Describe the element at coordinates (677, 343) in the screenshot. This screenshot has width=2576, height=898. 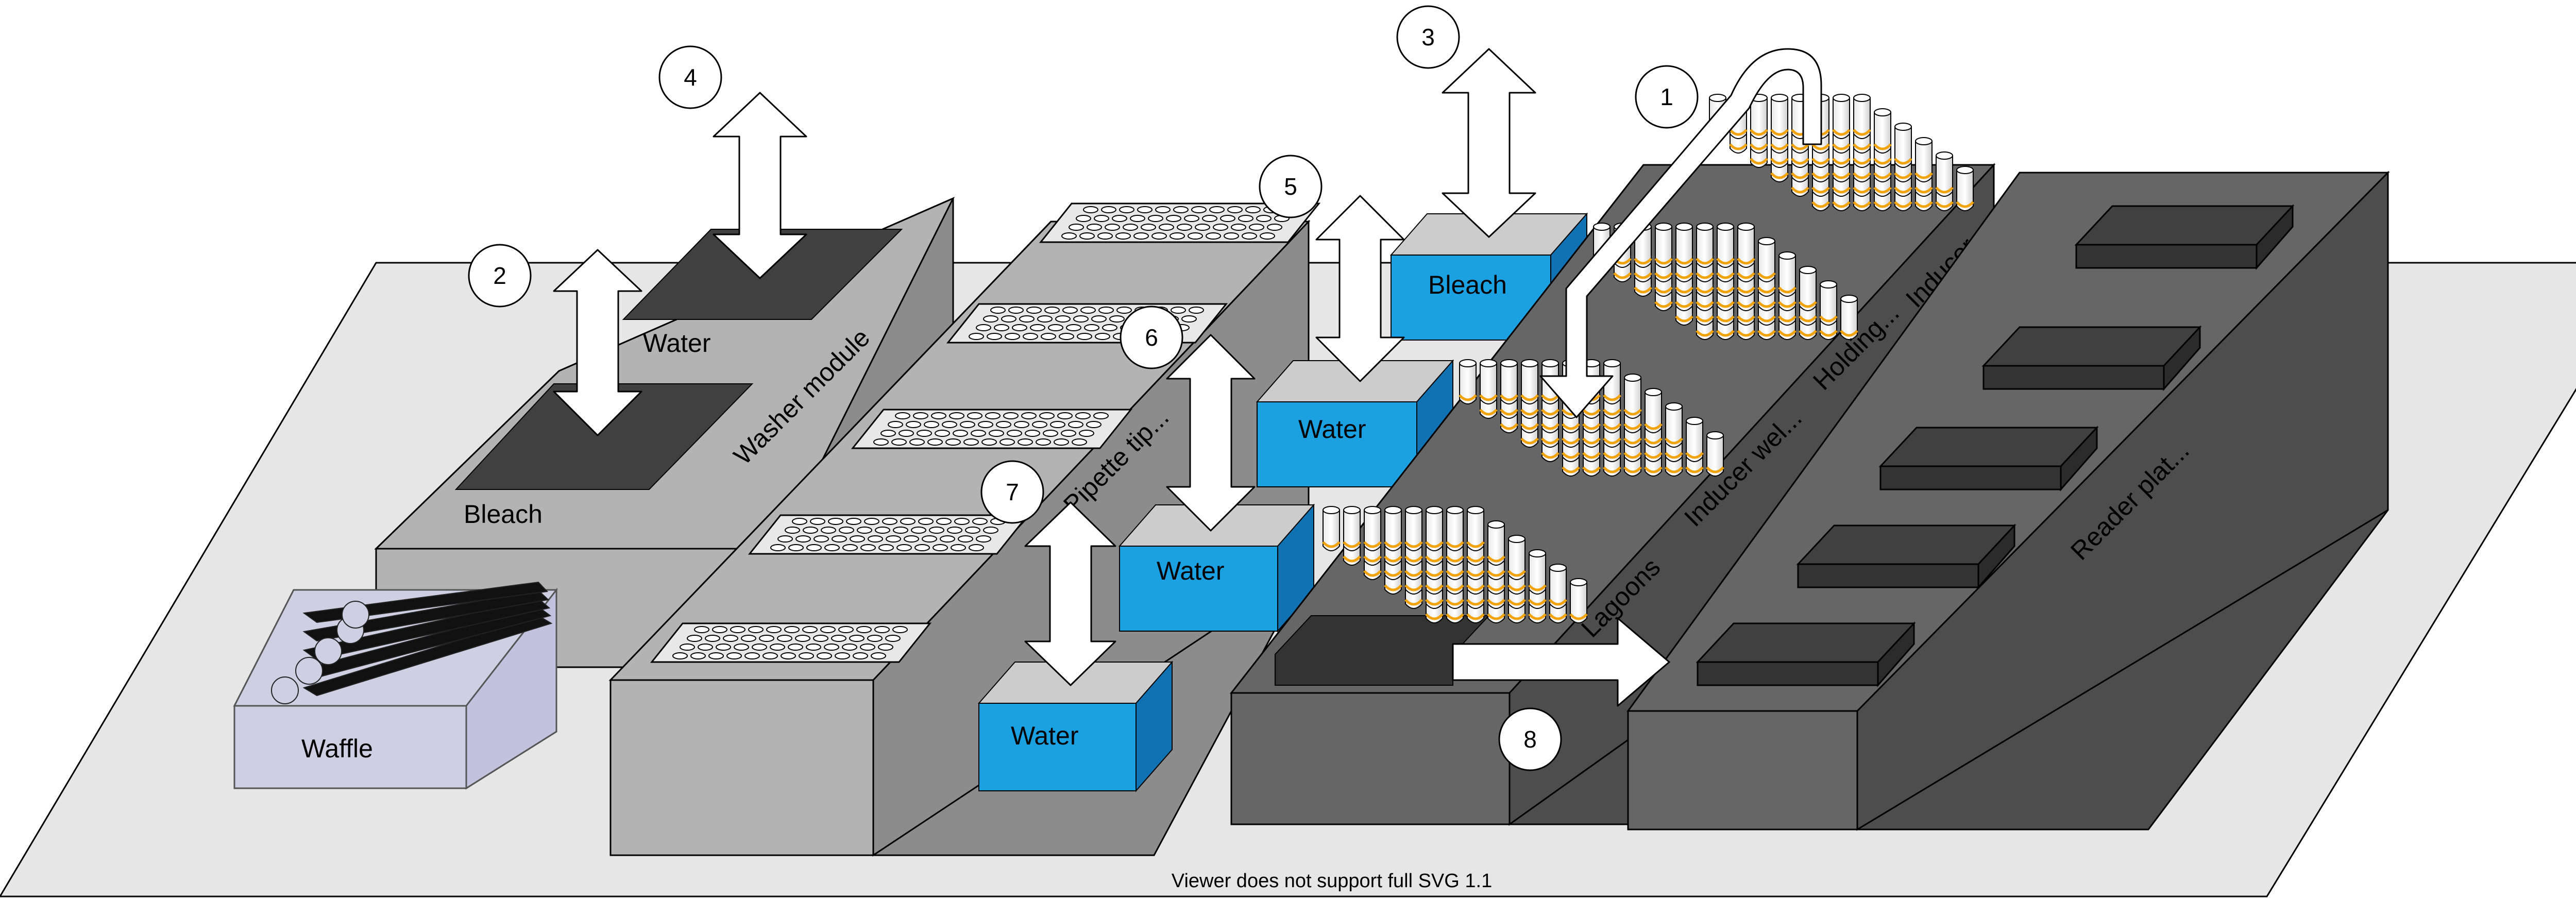
I see `washer-water-label: Water` at that location.